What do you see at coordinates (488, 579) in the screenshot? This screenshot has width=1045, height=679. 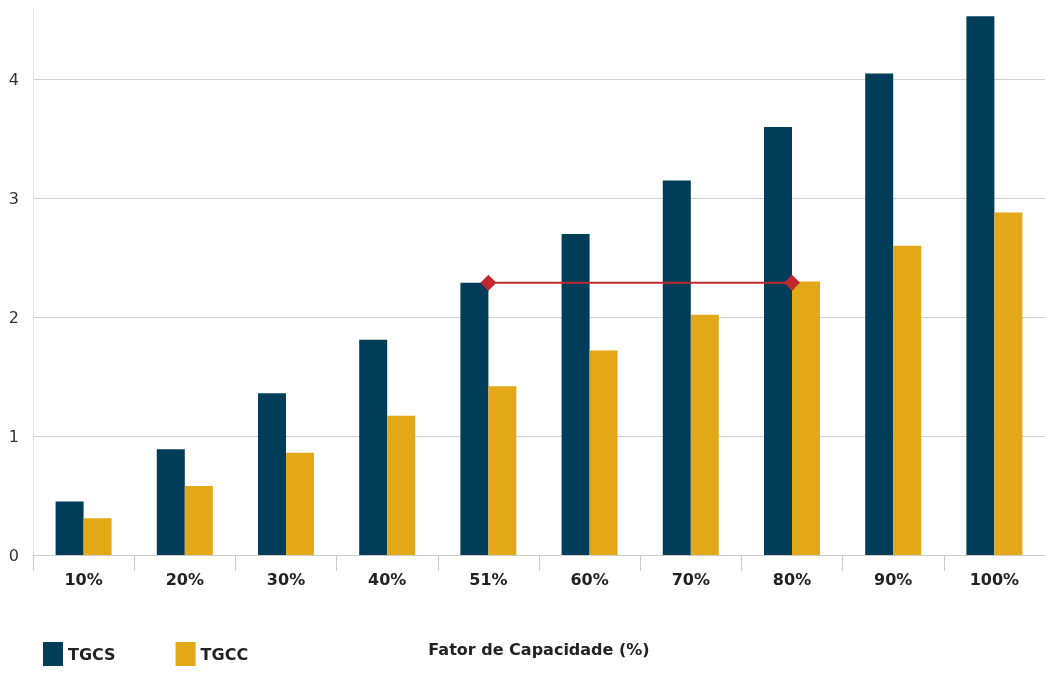 I see `x-tick-label: 51%` at bounding box center [488, 579].